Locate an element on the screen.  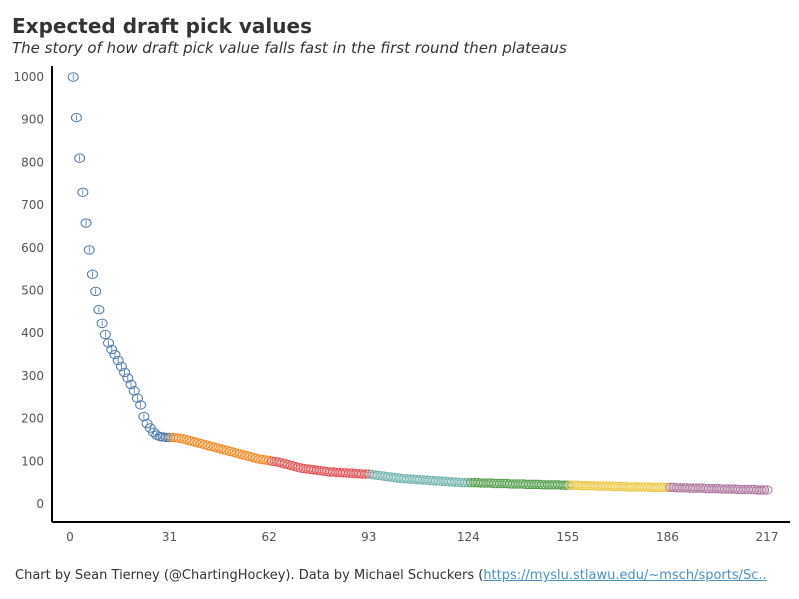
x-tick-label: 93 is located at coordinates (368, 537).